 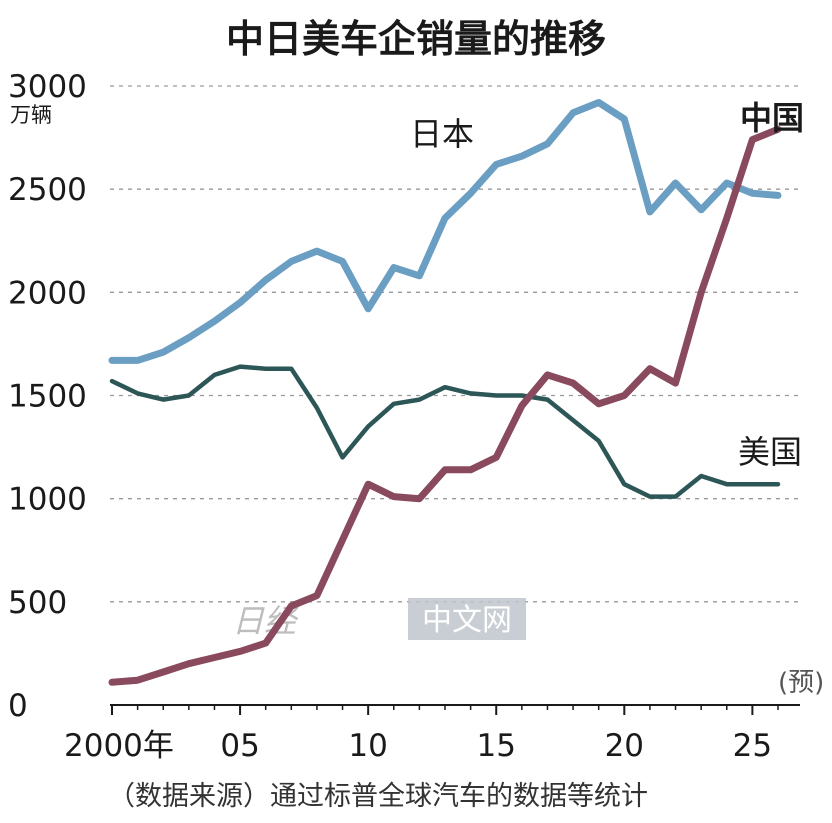 What do you see at coordinates (772, 118) in the screenshot?
I see `series-label-中国: 中国` at bounding box center [772, 118].